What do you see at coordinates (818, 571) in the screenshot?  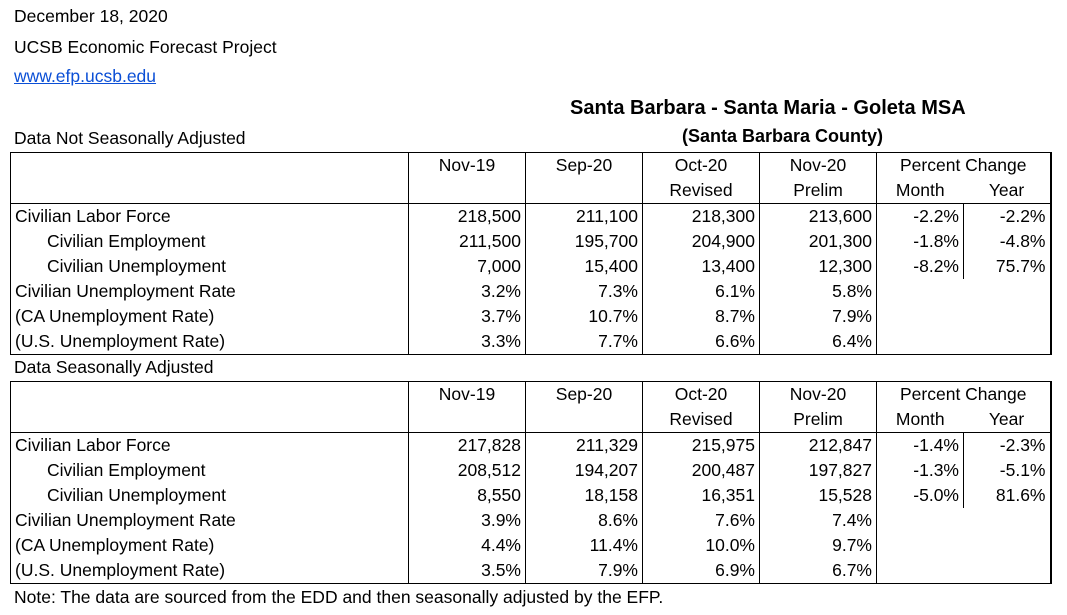 I see `cell-value: 6.7%` at bounding box center [818, 571].